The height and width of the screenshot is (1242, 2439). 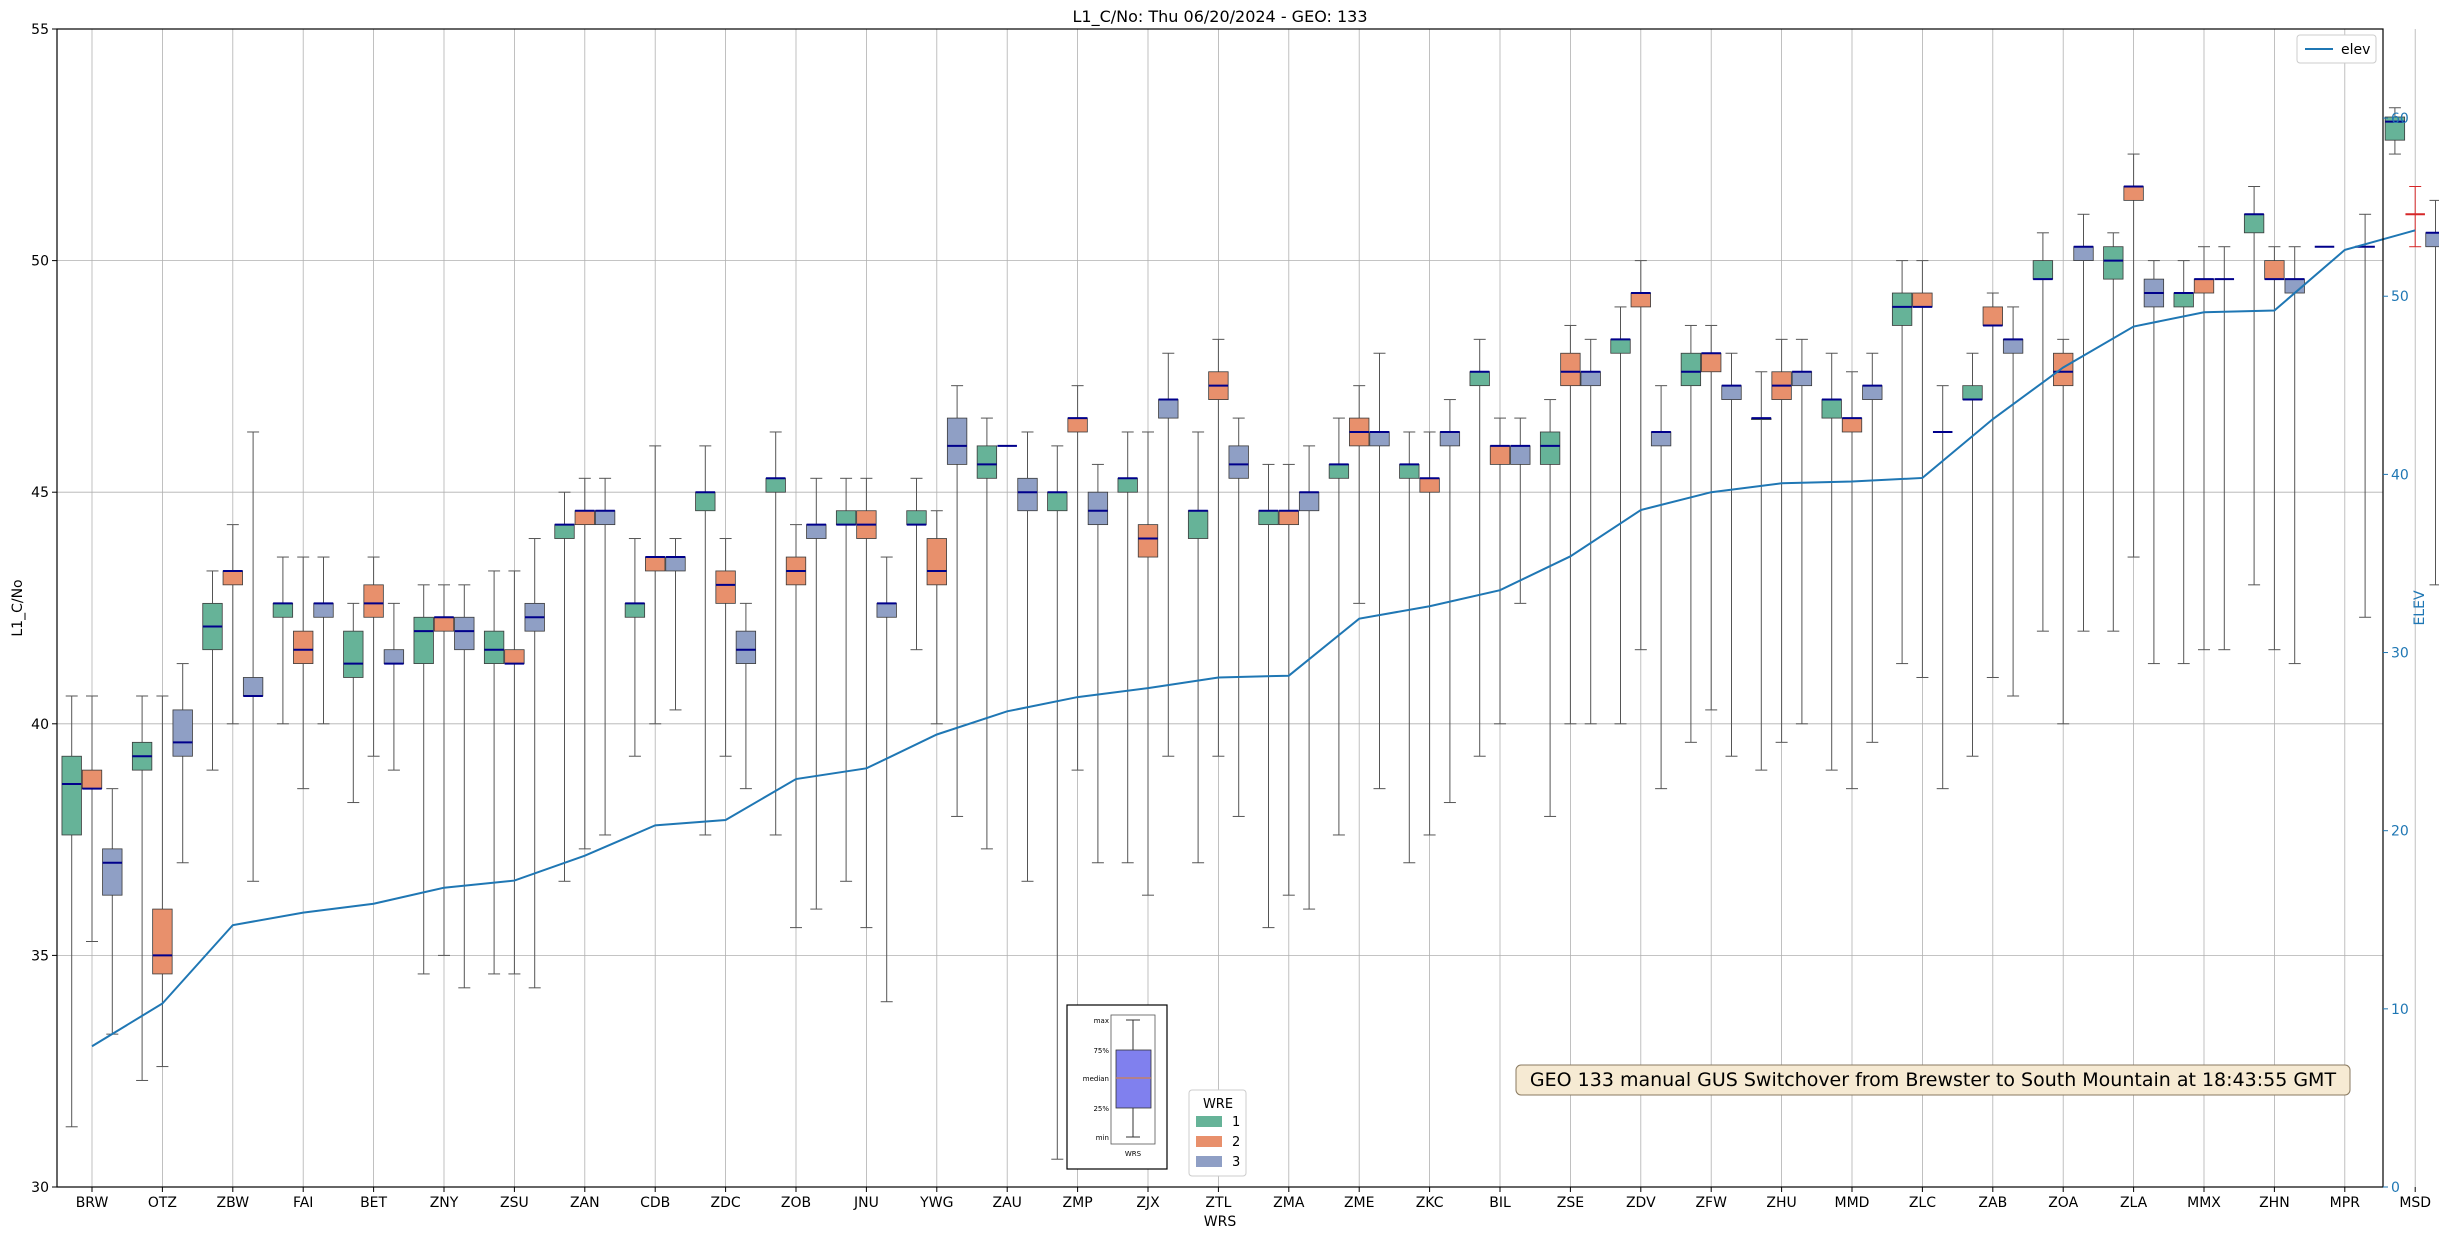 I want to click on box-MMX-wre2, so click(x=2204, y=448).